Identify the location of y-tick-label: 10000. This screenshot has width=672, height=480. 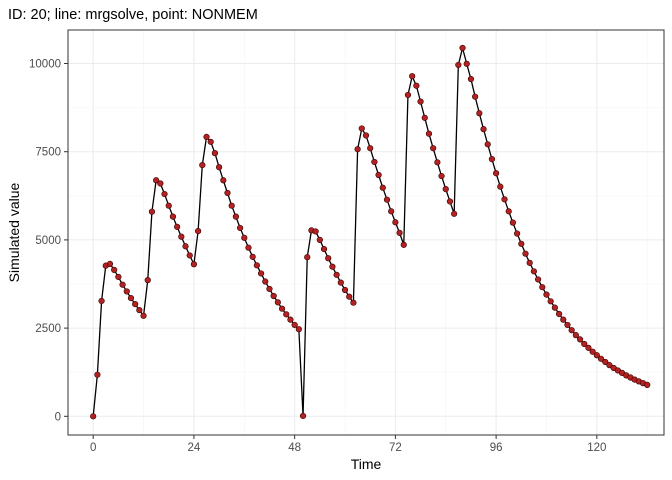
(45, 65).